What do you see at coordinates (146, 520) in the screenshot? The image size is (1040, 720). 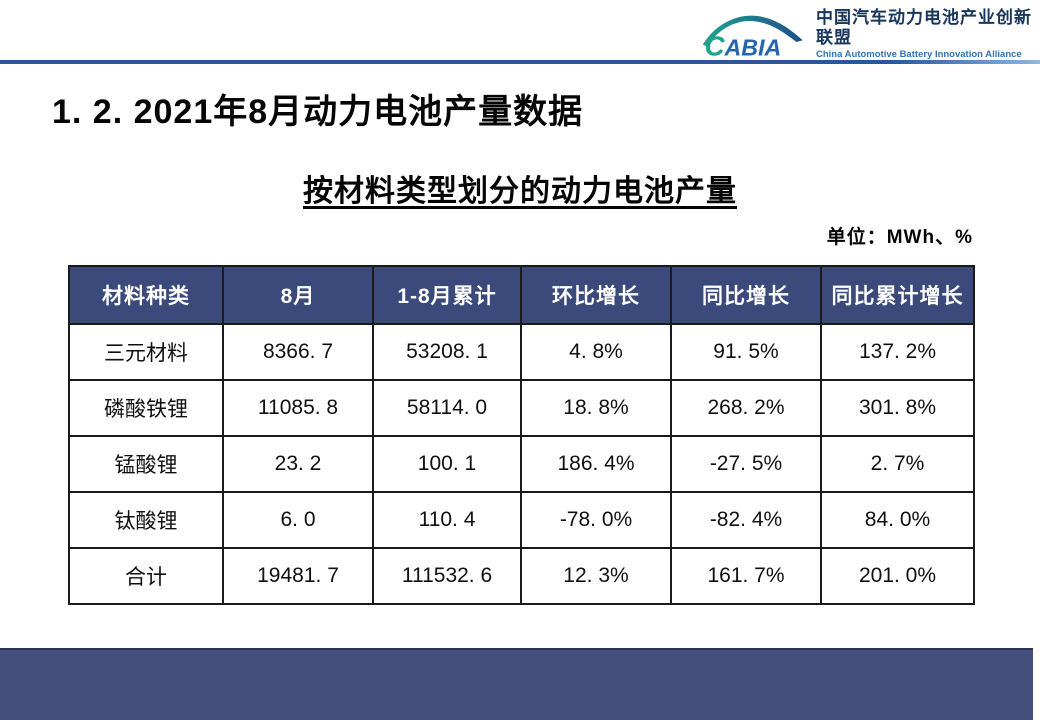 I see `cell-material: 钛酸锂` at bounding box center [146, 520].